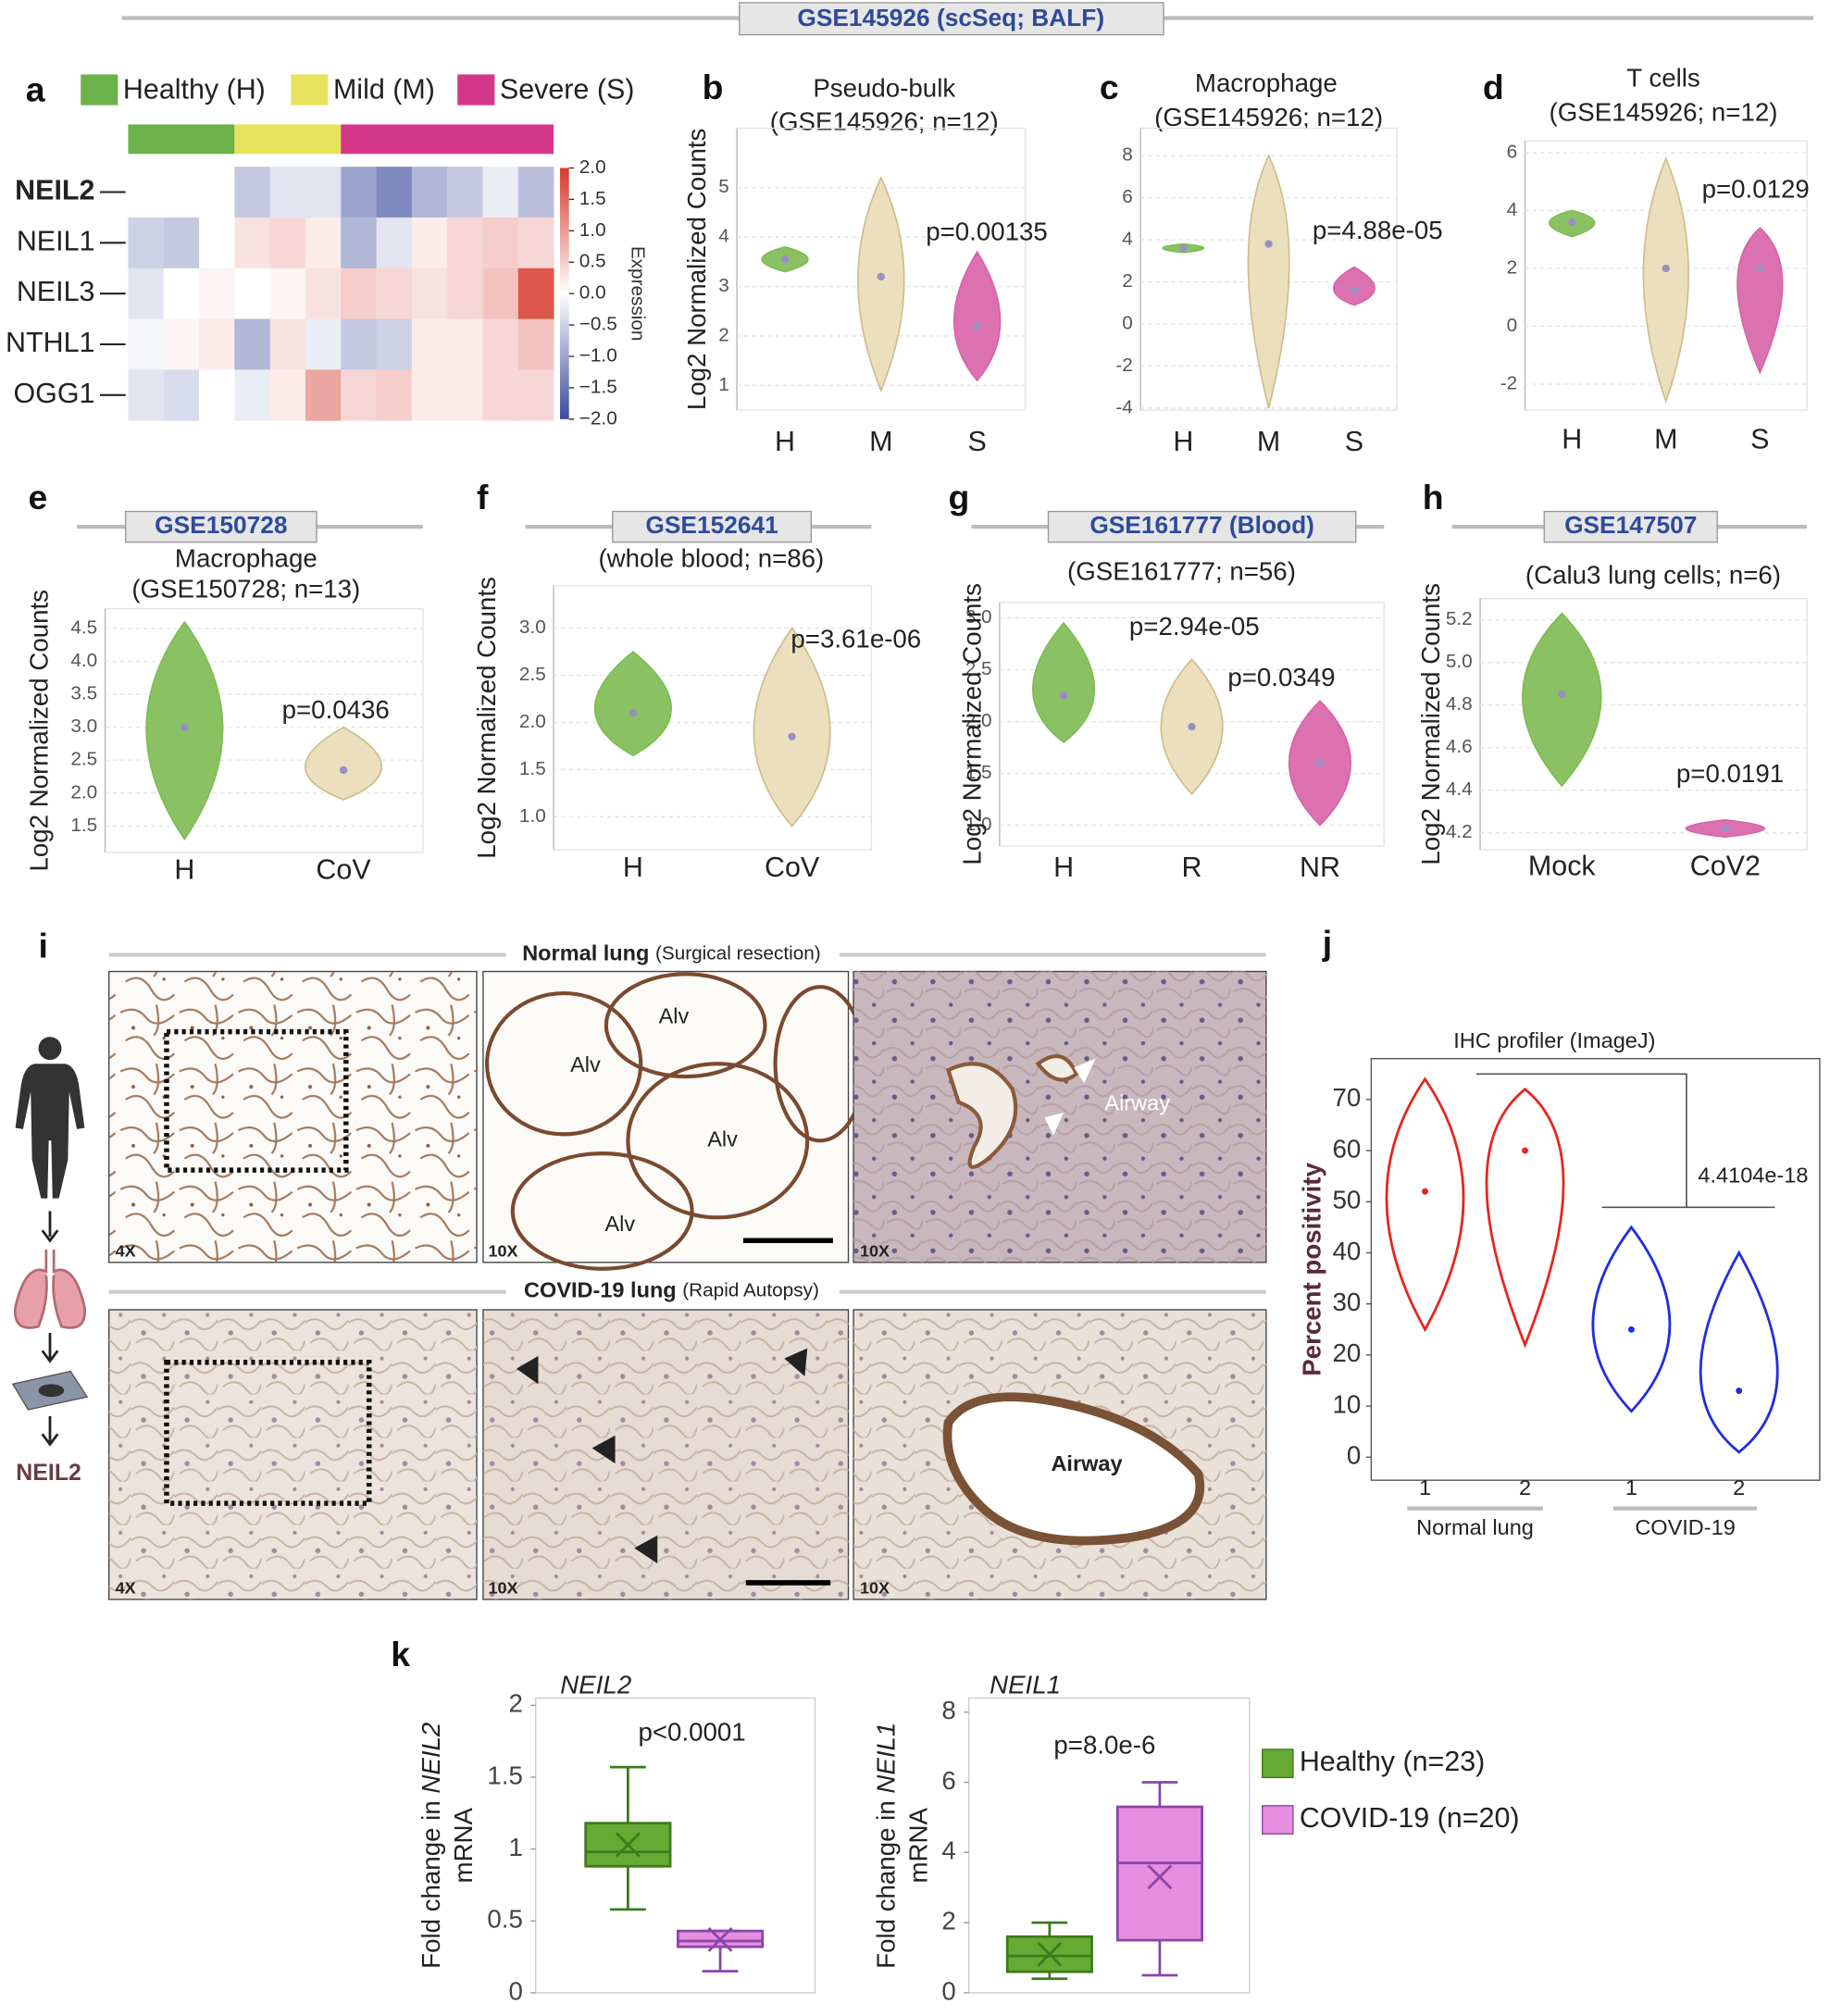 The height and width of the screenshot is (2016, 1830). Describe the element at coordinates (221, 525) in the screenshot. I see `dataset-title: GSE150728` at that location.